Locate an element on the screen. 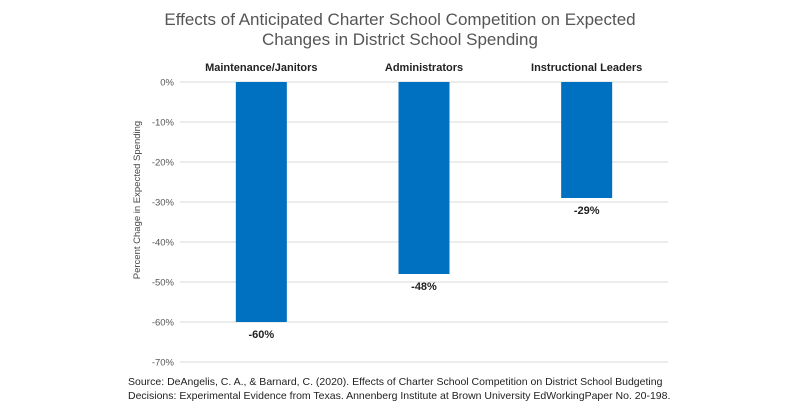 The width and height of the screenshot is (800, 410). category-label: Maintenance/Janitors is located at coordinates (261, 68).